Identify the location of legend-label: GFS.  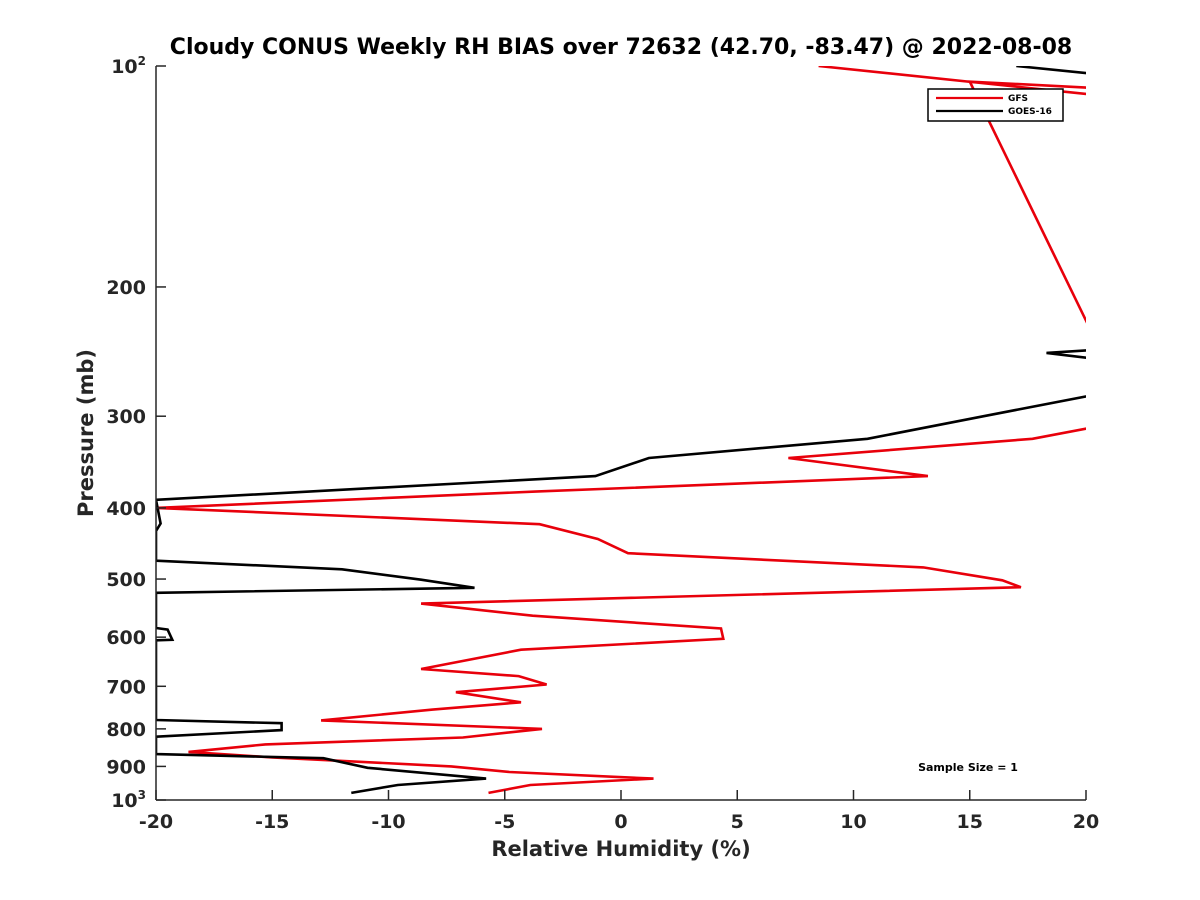
(1018, 99).